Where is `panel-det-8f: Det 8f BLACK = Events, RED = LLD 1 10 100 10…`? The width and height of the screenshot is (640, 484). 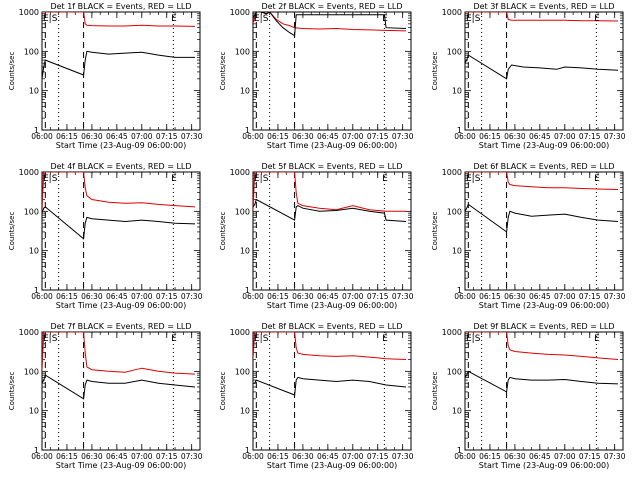 panel-det-8f: Det 8f BLACK = Events, RED = LLD 1 10 100 10… is located at coordinates (316, 396).